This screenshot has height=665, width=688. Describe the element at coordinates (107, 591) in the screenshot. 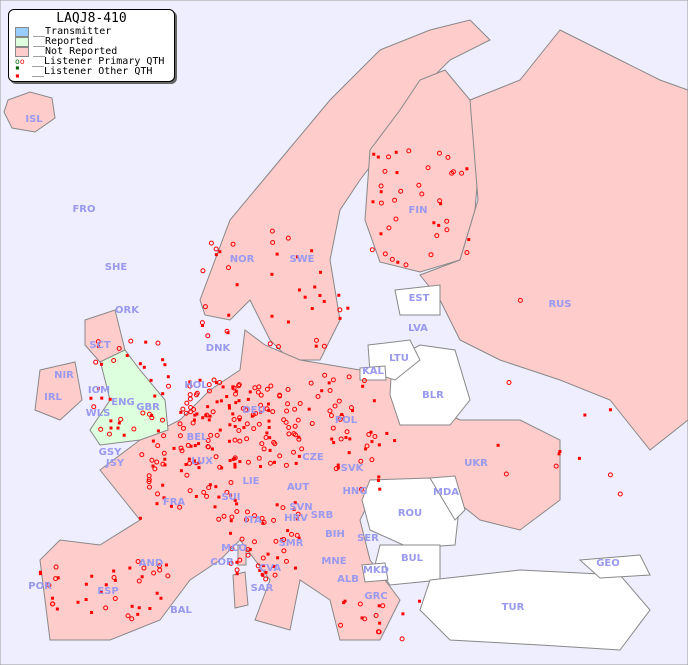

I see `country-label-esp: ESP` at that location.